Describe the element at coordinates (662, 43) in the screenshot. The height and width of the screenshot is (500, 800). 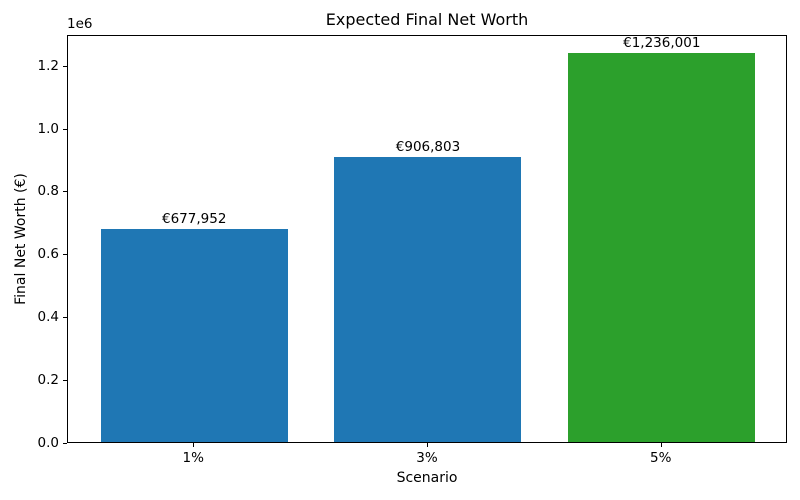
I see `bar-value-label: €1,236,001` at that location.